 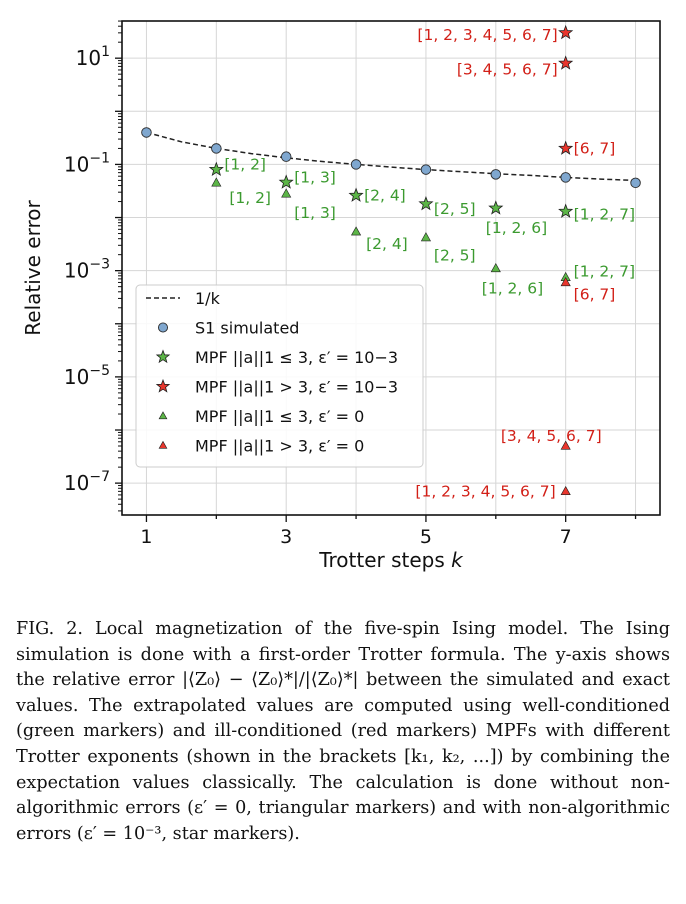 What do you see at coordinates (250, 198) in the screenshot?
I see `green-triangle-point-label: [1, 2]` at bounding box center [250, 198].